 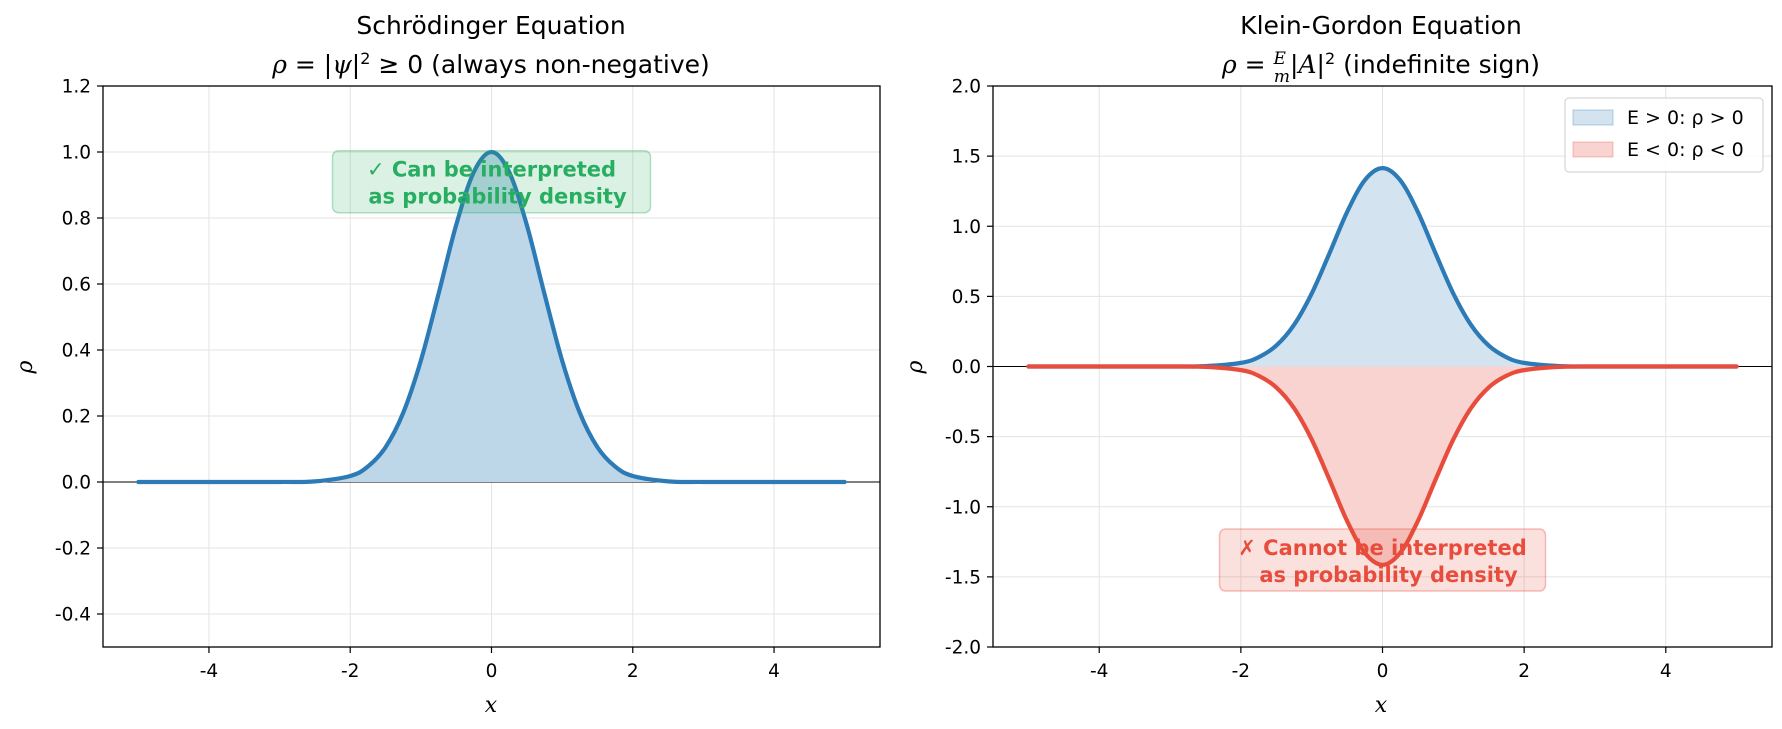 What do you see at coordinates (1381, 25) in the screenshot?
I see `panel-title: Klein-Gordon Equation` at bounding box center [1381, 25].